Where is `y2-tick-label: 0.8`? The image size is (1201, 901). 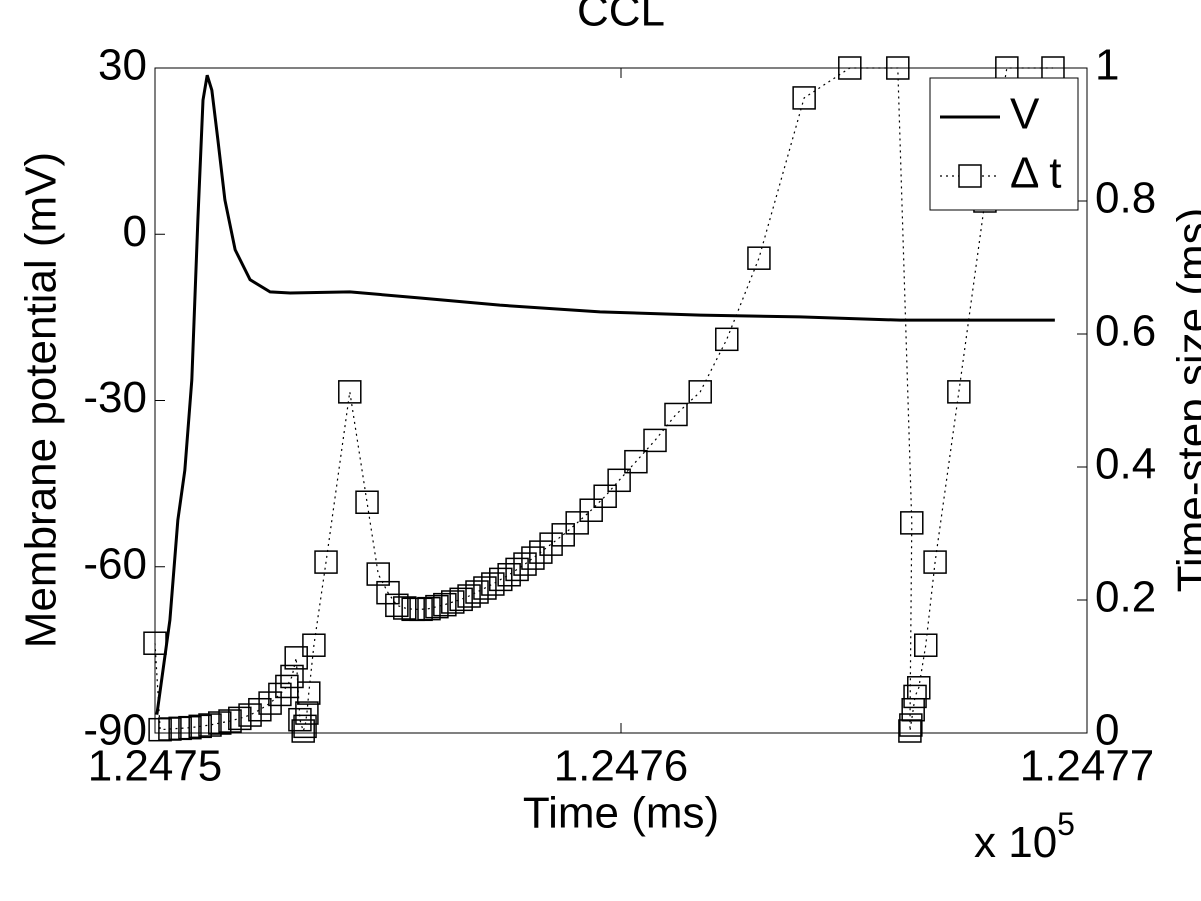
y2-tick-label: 0.8 is located at coordinates (1125, 198).